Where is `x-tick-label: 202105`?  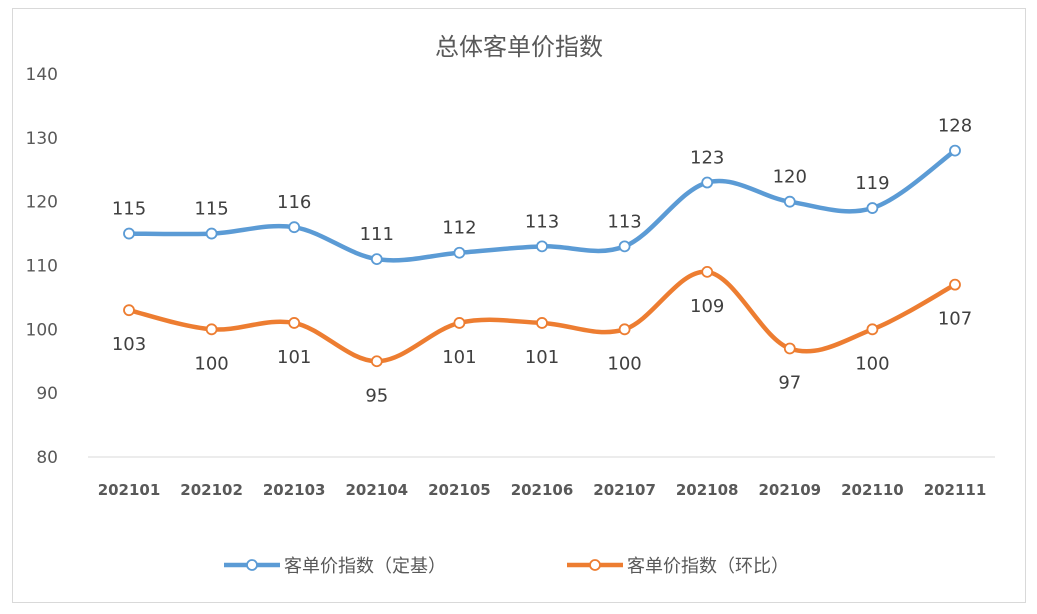 x-tick-label: 202105 is located at coordinates (459, 490).